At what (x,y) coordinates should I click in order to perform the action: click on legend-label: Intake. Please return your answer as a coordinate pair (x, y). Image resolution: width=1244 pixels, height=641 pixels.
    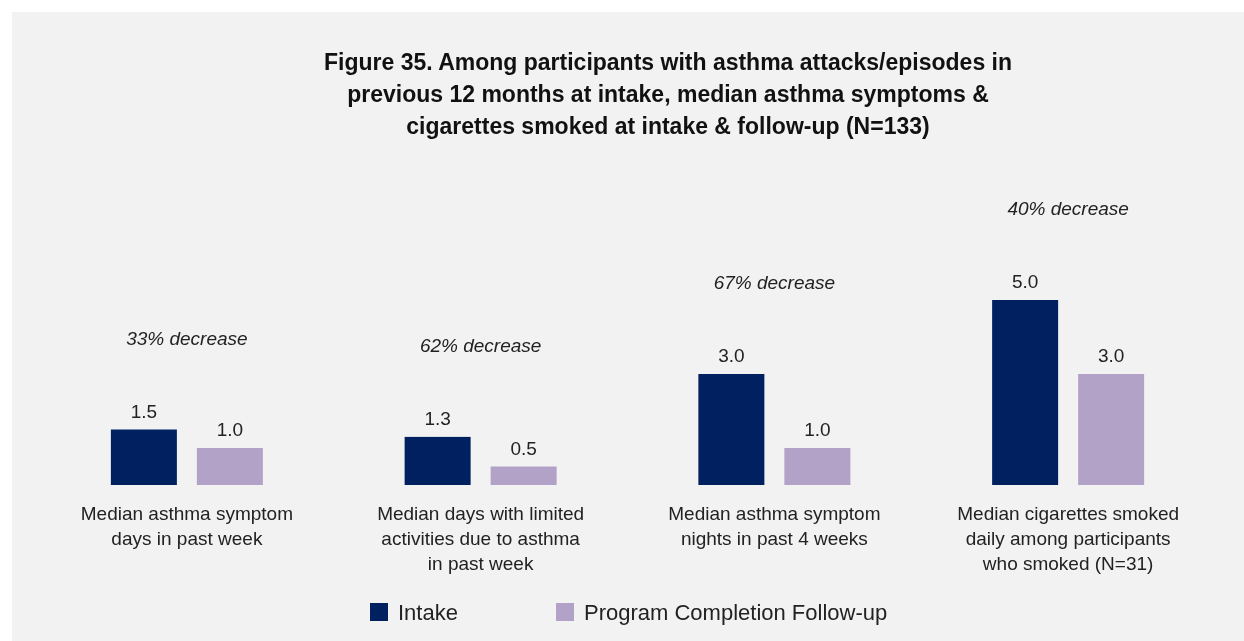
    Looking at the image, I should click on (428, 612).